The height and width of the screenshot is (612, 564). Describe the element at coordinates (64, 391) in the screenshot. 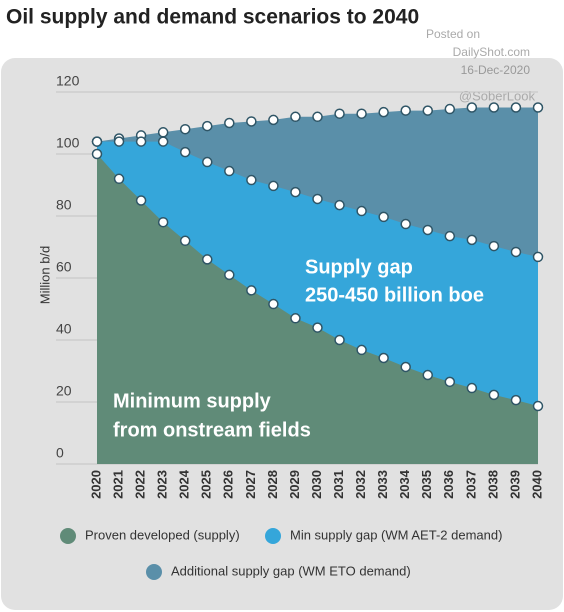

I see `y-tick-label: 20` at that location.